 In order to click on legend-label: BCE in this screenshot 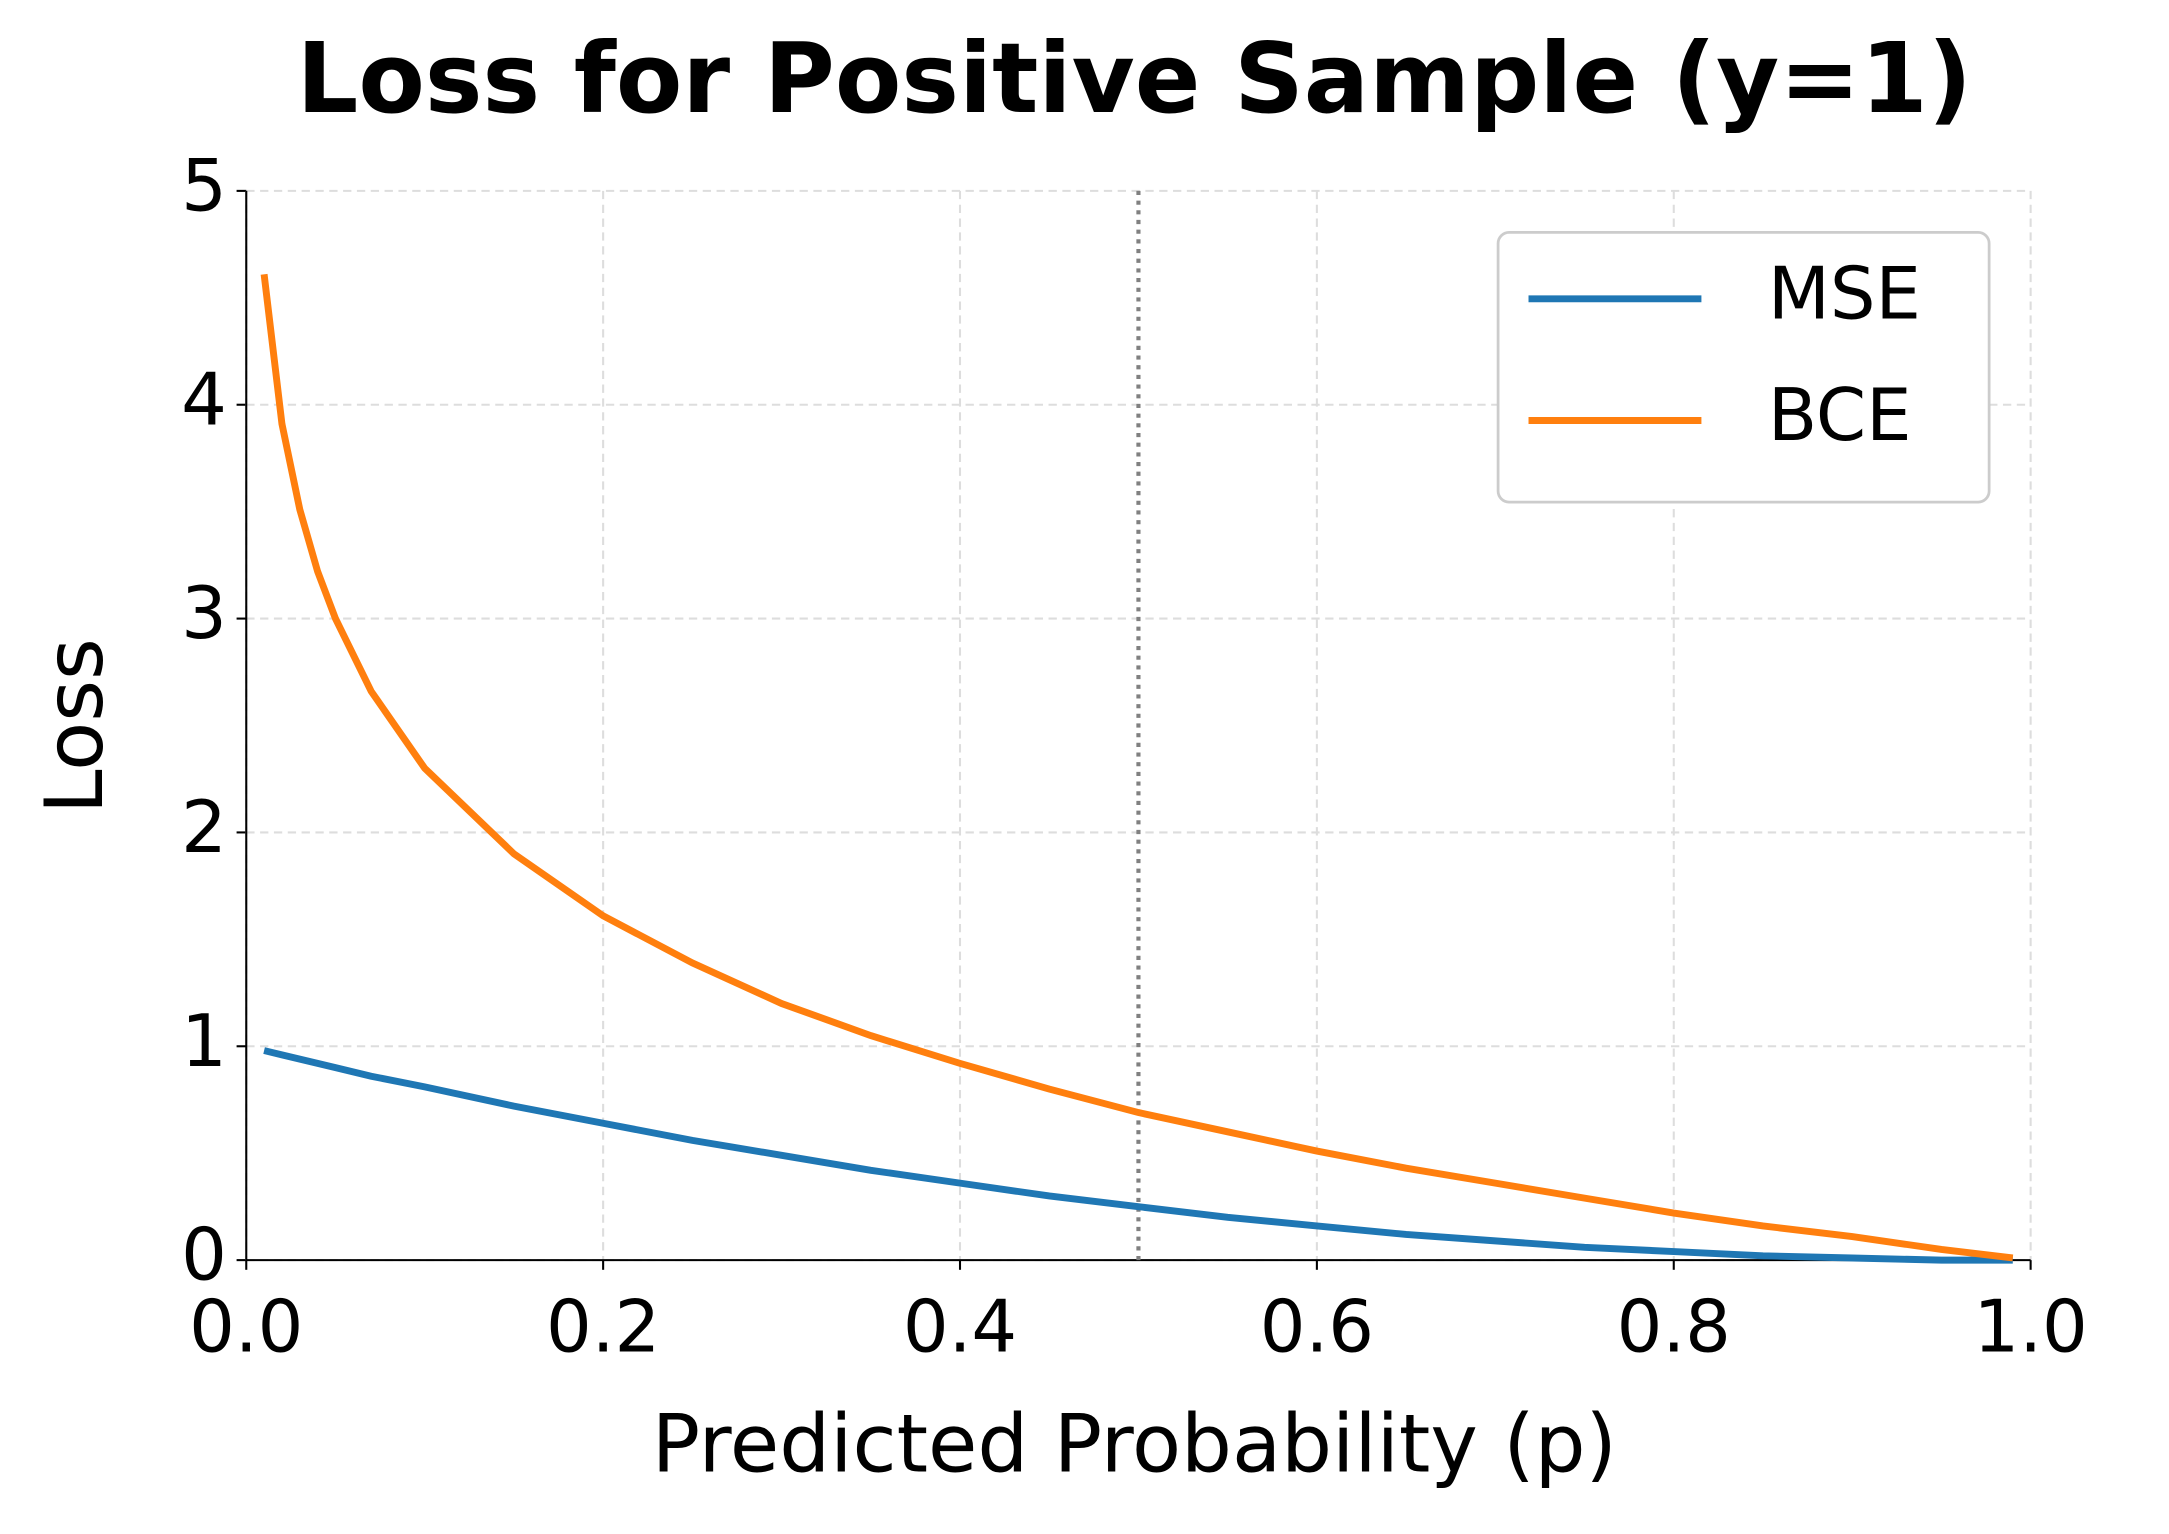, I will do `click(1840, 415)`.